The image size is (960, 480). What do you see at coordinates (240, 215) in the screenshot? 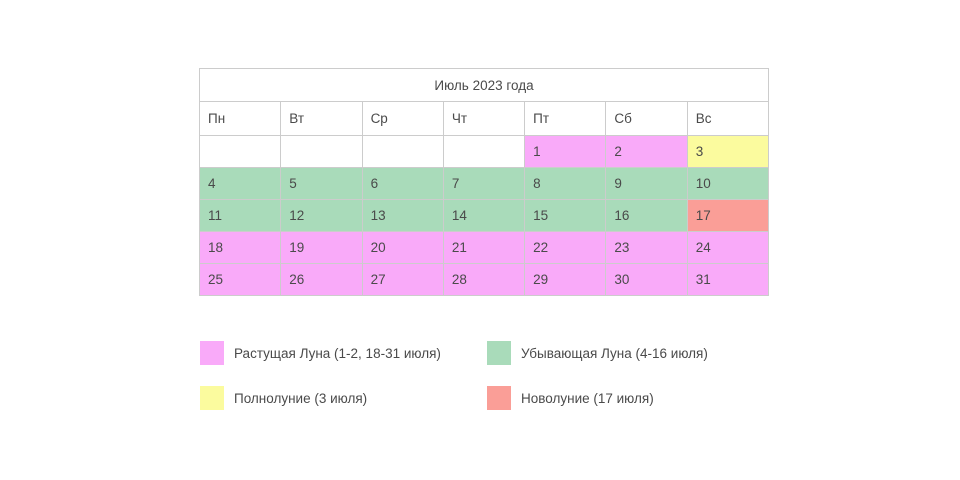
I see `calendar-day-cell: 11` at bounding box center [240, 215].